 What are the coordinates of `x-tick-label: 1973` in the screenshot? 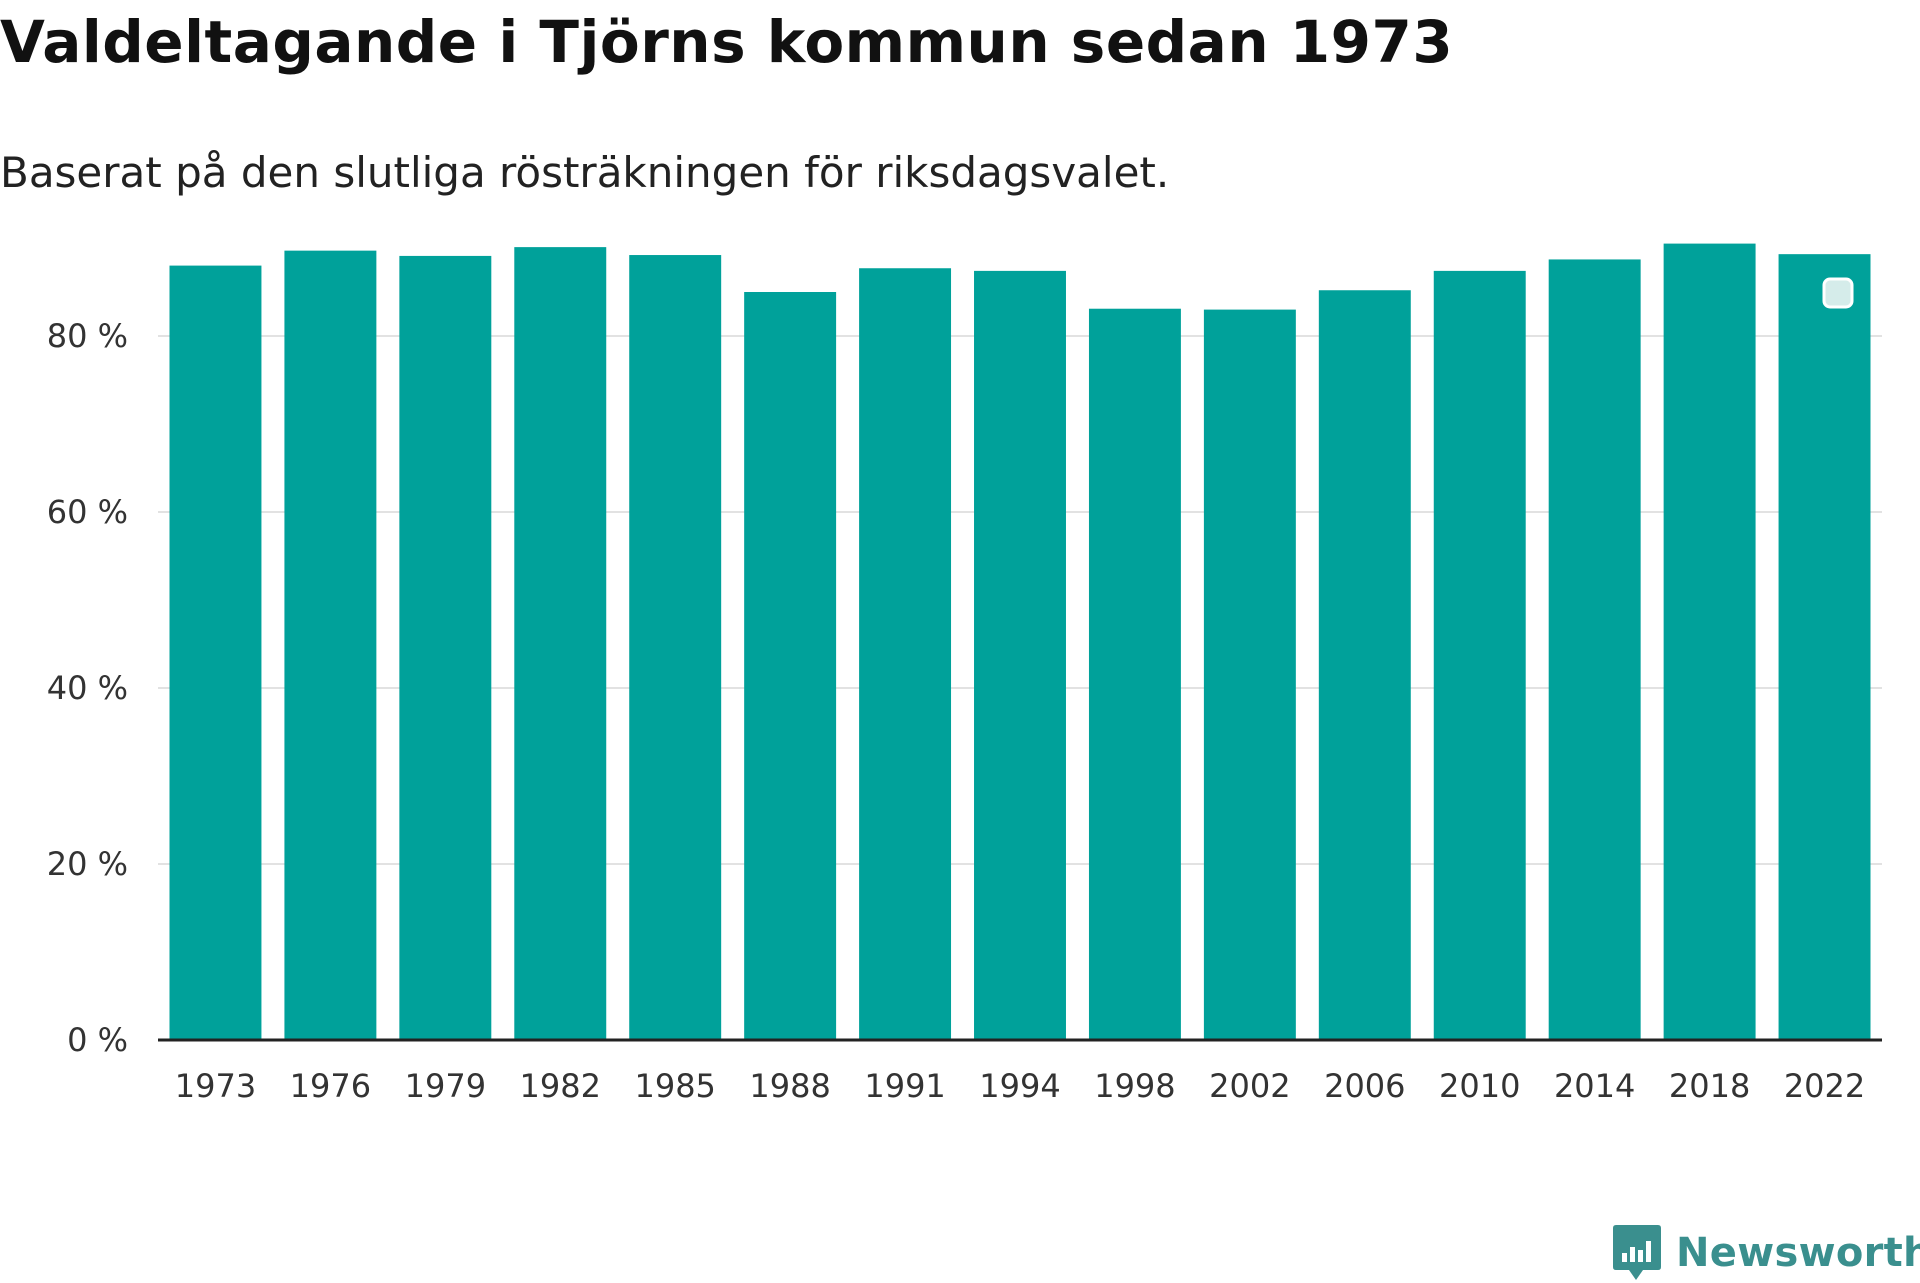 It's located at (215, 1086).